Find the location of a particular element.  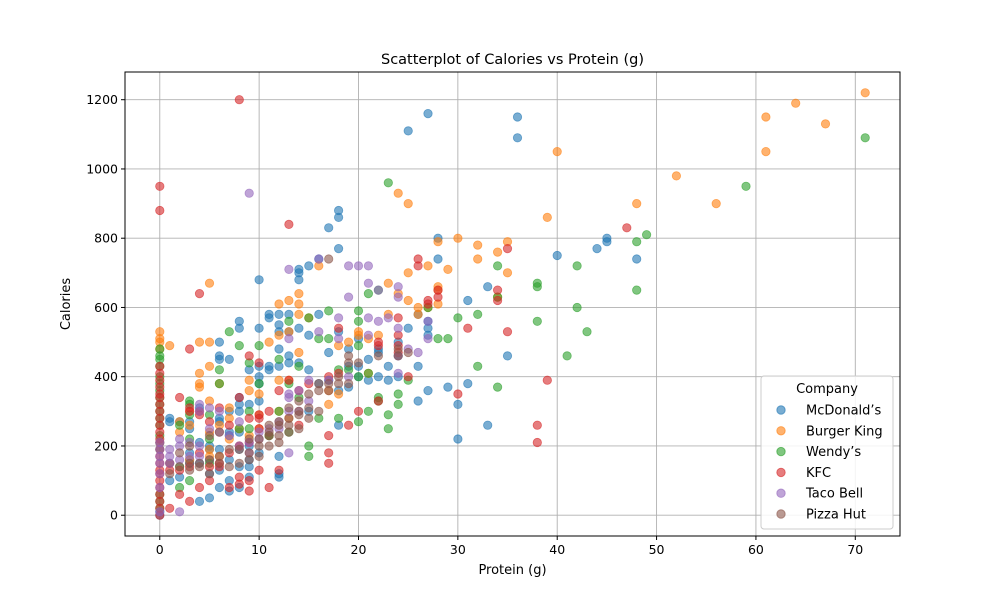

y-axis-label: Calories is located at coordinates (66, 304).